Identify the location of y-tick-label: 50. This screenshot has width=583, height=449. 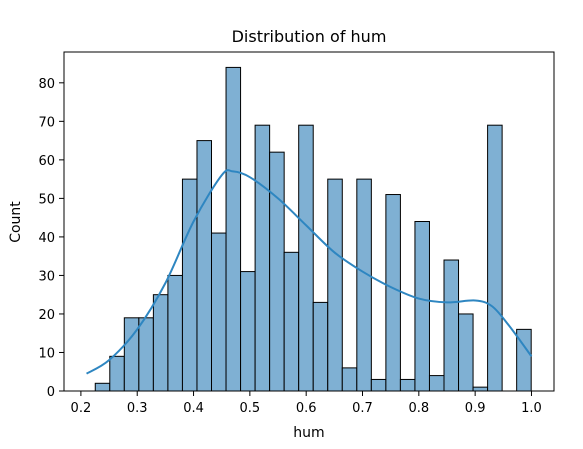
(46, 199).